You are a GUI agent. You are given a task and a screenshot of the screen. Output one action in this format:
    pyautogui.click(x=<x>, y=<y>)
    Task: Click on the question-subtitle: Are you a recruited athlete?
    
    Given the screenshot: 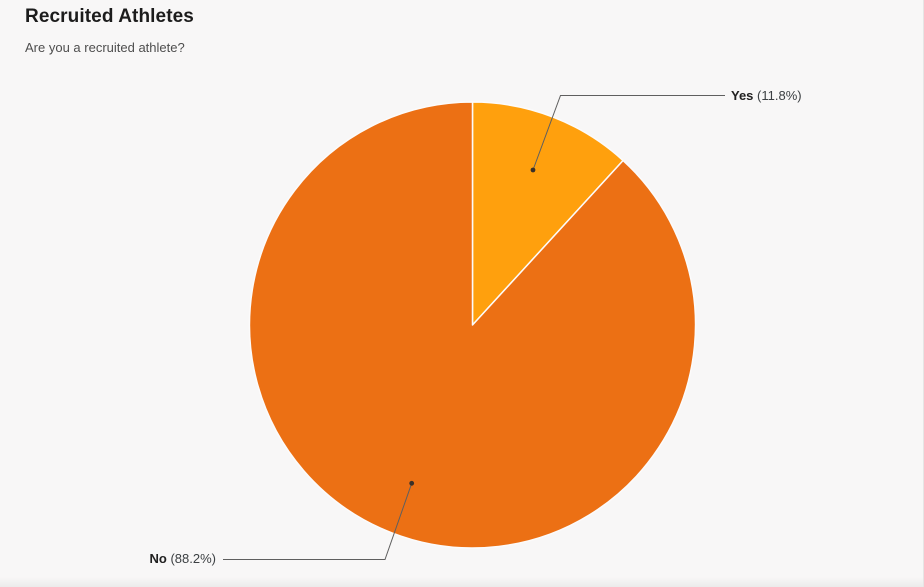 What is the action you would take?
    pyautogui.click(x=105, y=47)
    